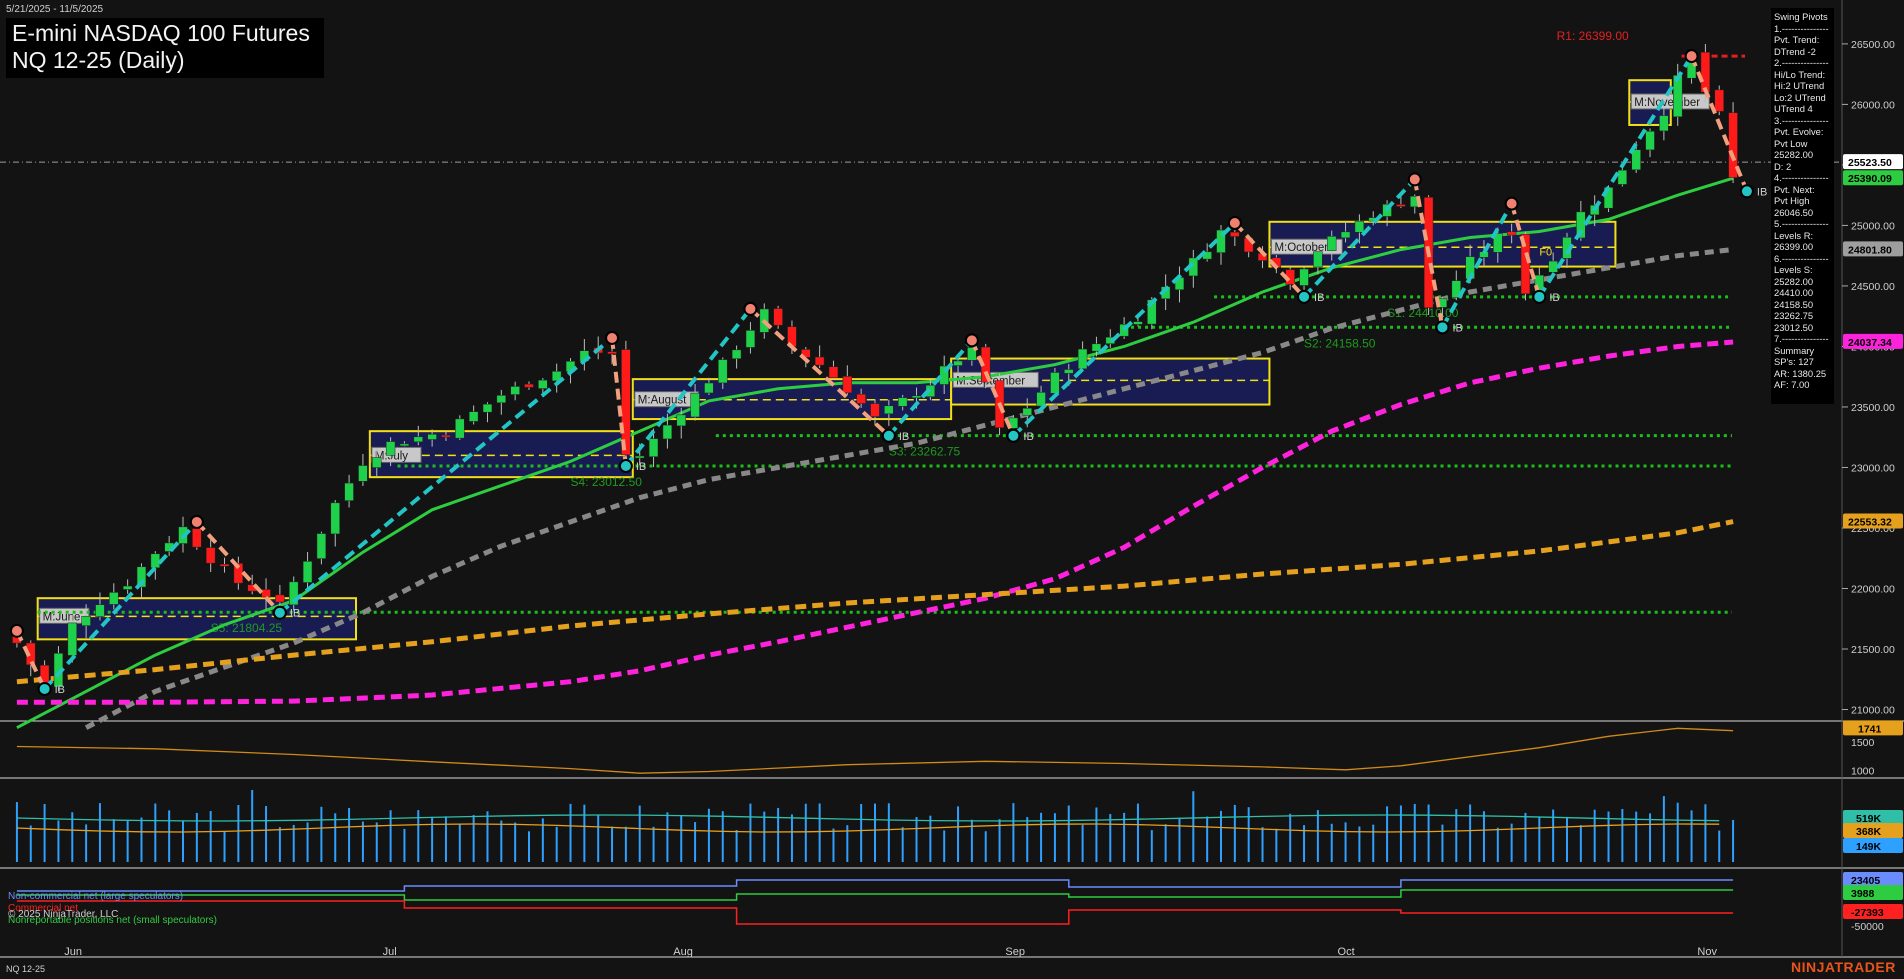 Image resolution: width=1904 pixels, height=979 pixels. Describe the element at coordinates (1867, 913) in the screenshot. I see `cot-marker-label: -27393` at that location.